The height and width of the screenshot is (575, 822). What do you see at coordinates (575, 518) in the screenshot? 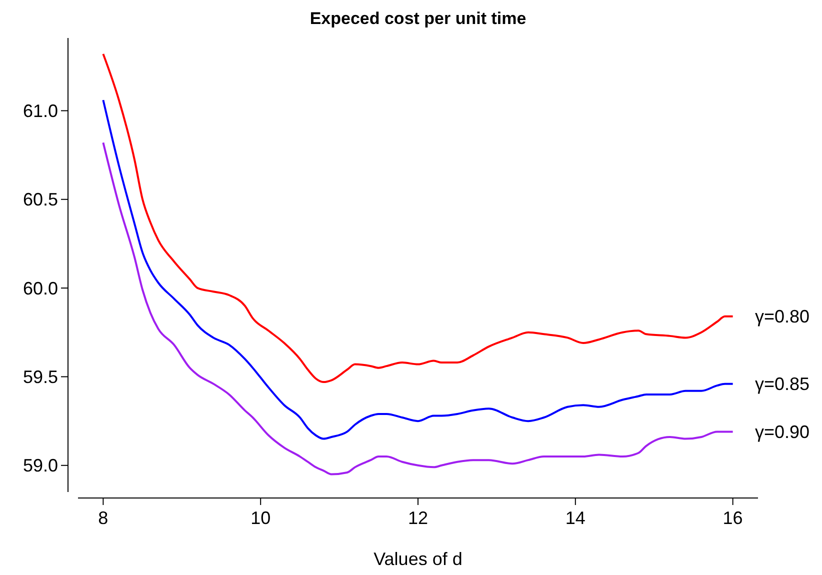
I see `x-tick-label: 14` at bounding box center [575, 518].